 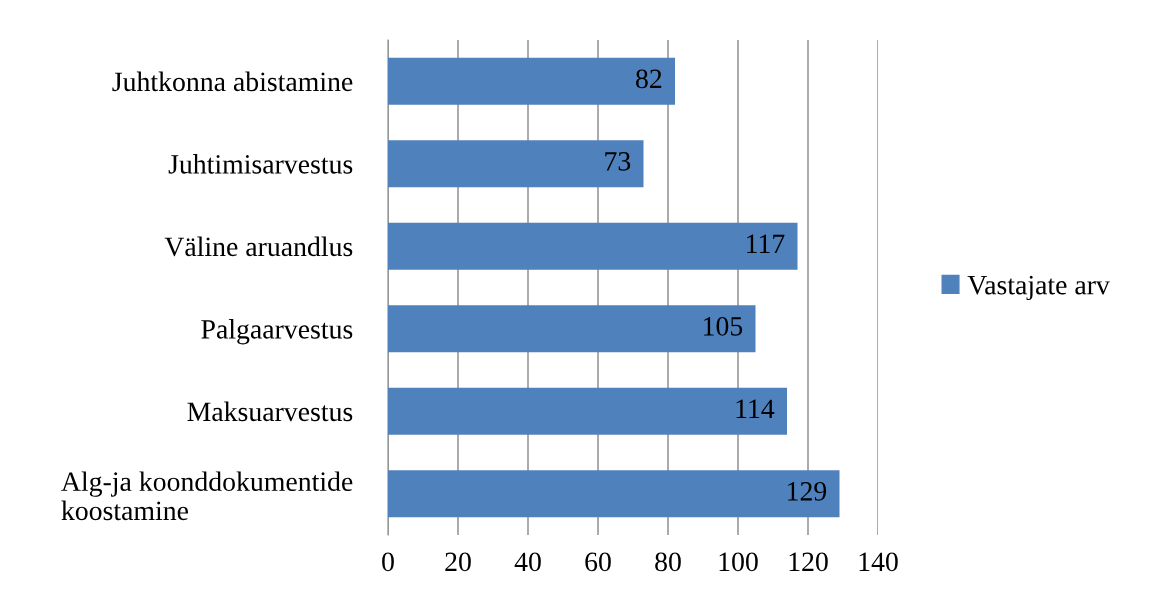 What do you see at coordinates (258, 246) in the screenshot?
I see `y-tick-label: Väline aruandlus` at bounding box center [258, 246].